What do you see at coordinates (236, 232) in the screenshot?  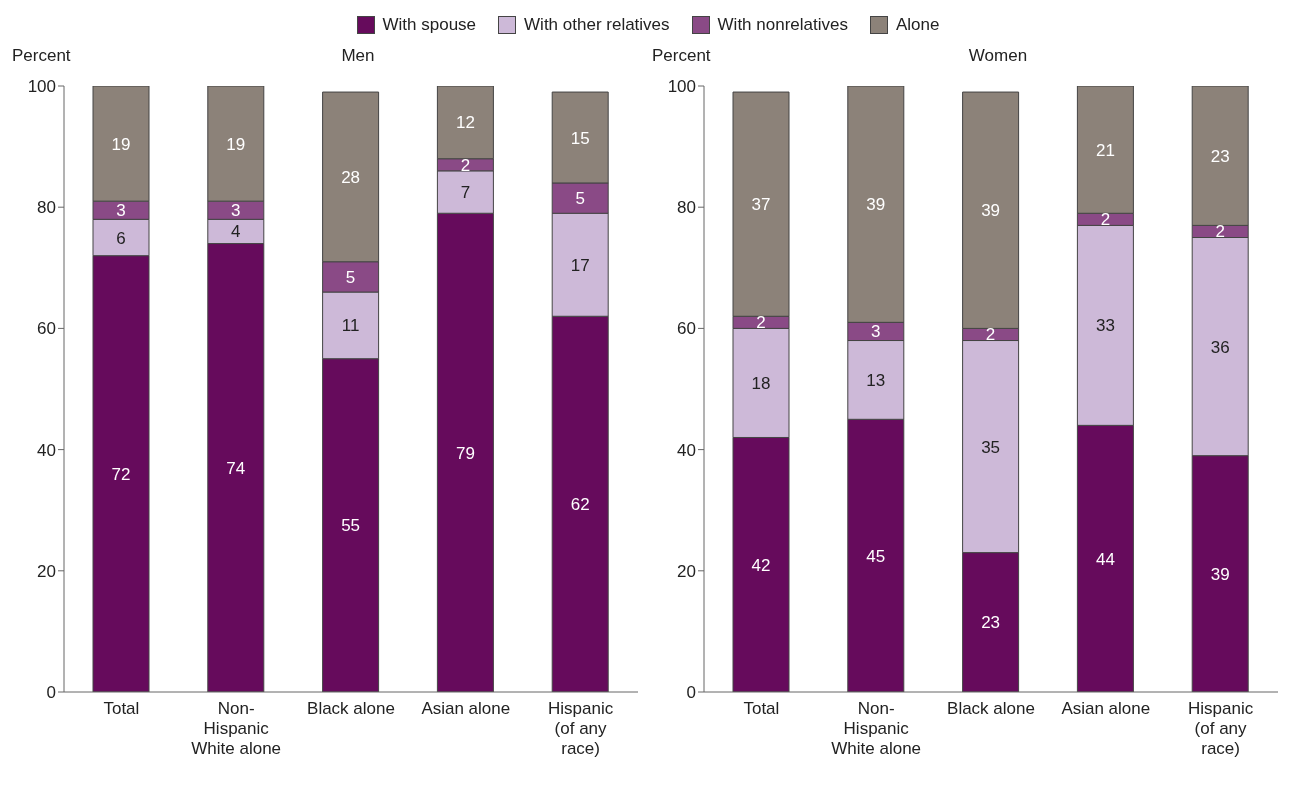 I see `data-label: 4` at bounding box center [236, 232].